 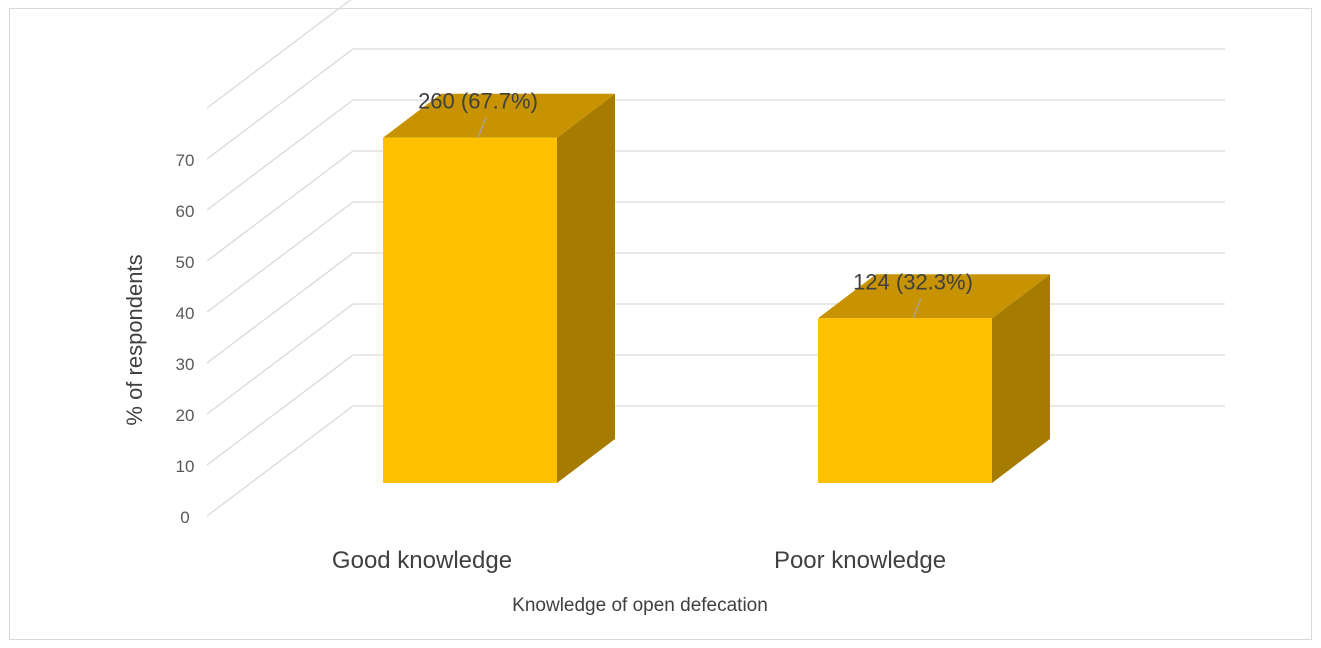 What do you see at coordinates (185, 364) in the screenshot?
I see `y-tick-label: 30` at bounding box center [185, 364].